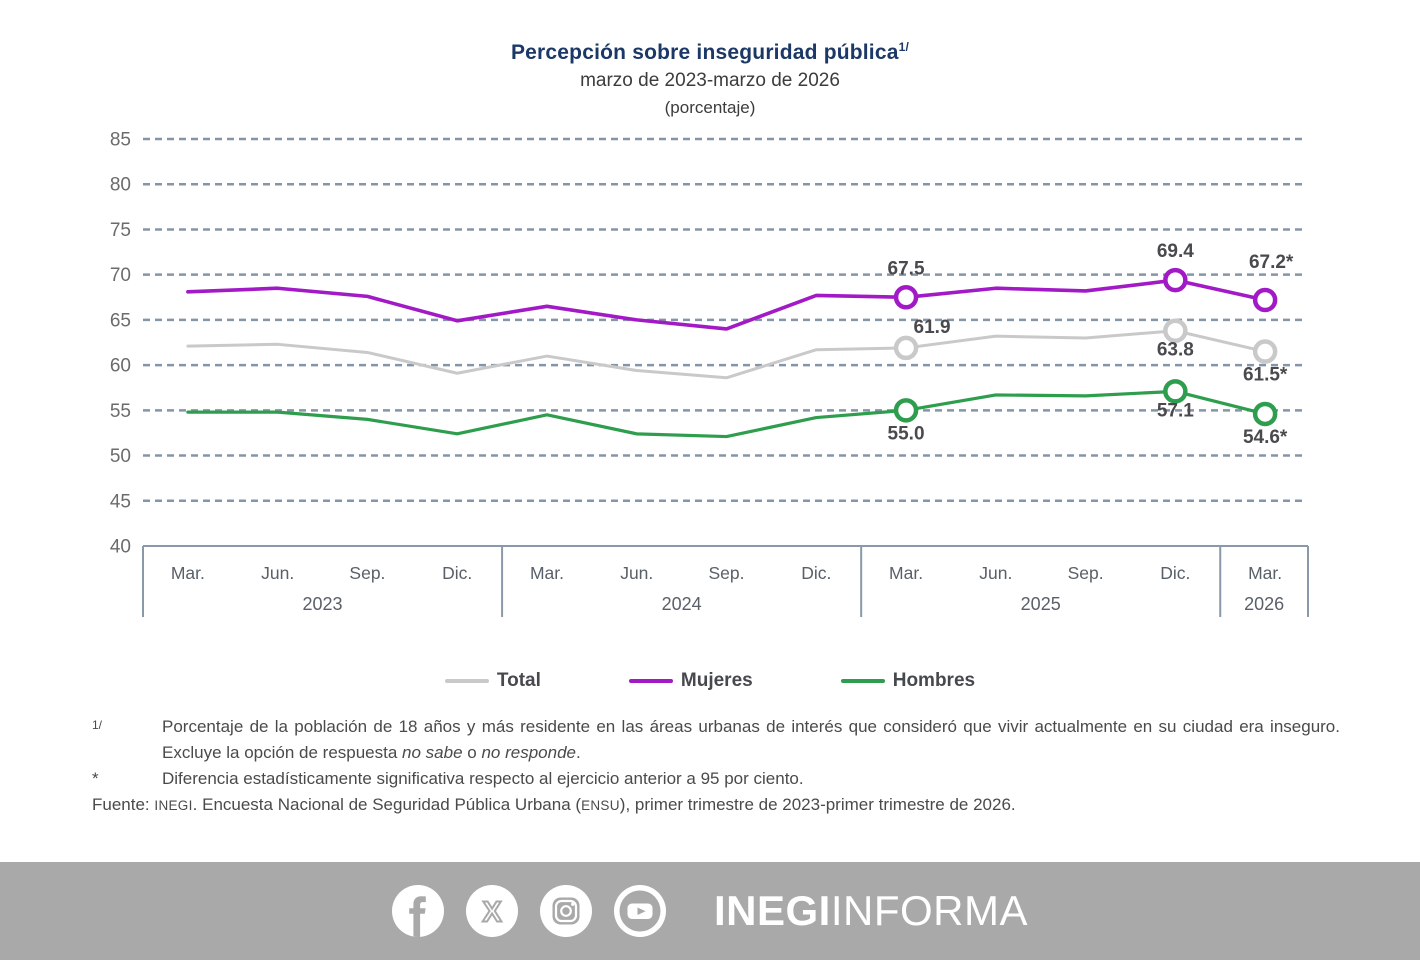 The height and width of the screenshot is (960, 1420). I want to click on y-tick-label: 85, so click(120, 140).